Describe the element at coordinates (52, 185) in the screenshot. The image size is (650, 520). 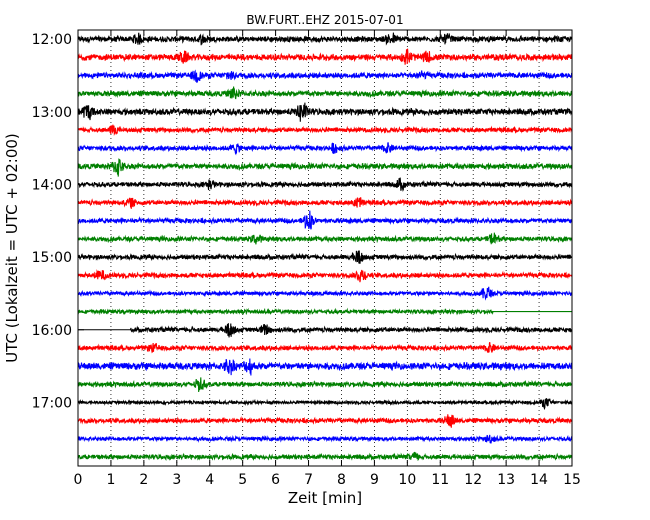
I see `y-tick-label-1400: 14:00` at that location.